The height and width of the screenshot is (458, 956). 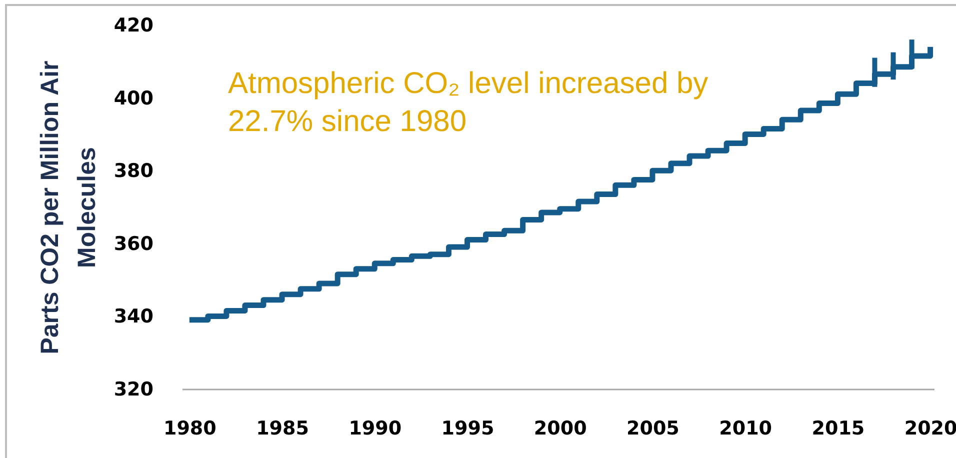 I want to click on y-tick-label: 340, so click(x=134, y=317).